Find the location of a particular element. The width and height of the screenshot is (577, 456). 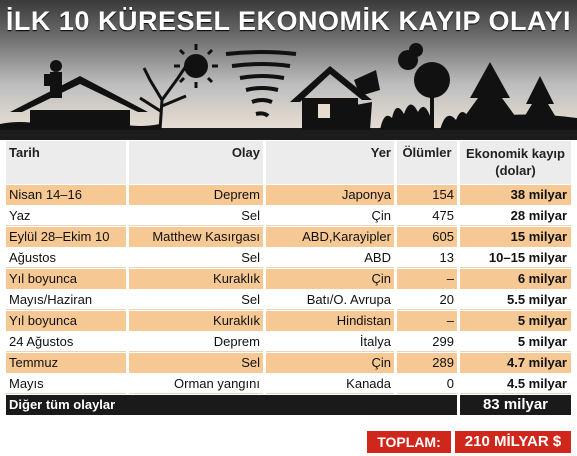

cell-date: Yaz is located at coordinates (66, 216).